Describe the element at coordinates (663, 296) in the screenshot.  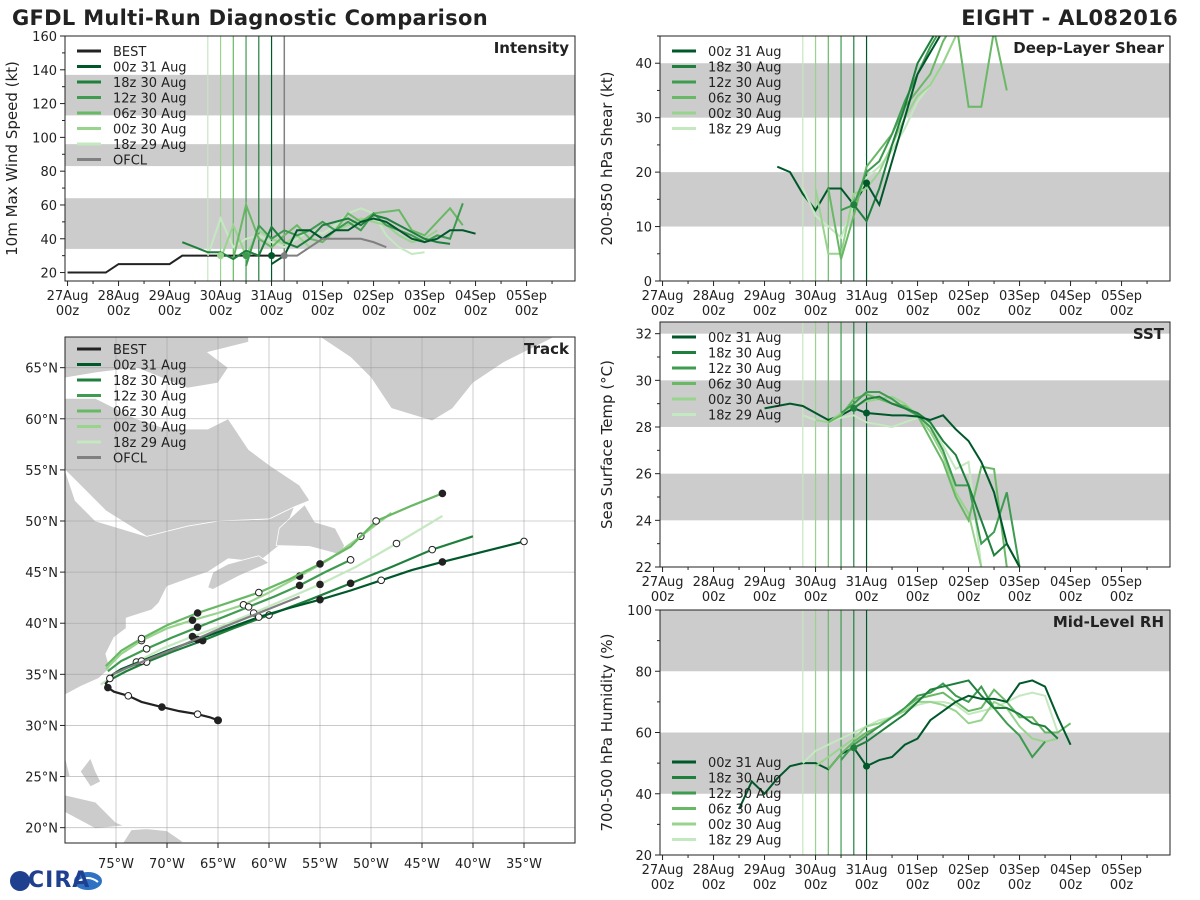
I see `shear-xtick-day: 27Aug` at that location.